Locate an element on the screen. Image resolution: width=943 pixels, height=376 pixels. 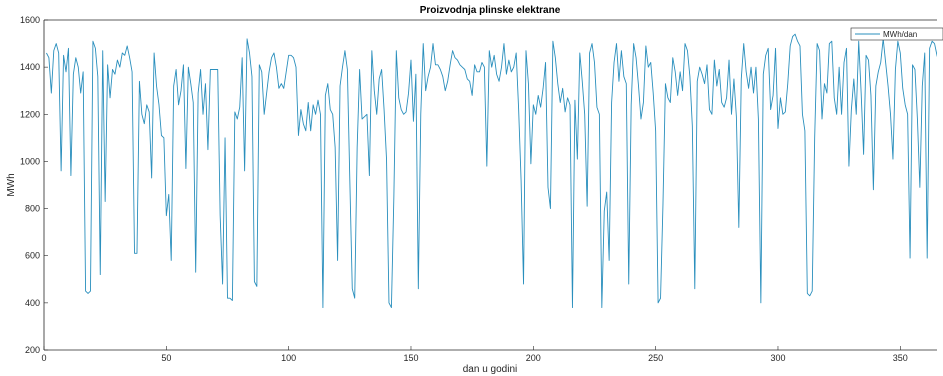
x-tick-label: 100 is located at coordinates (288, 358).